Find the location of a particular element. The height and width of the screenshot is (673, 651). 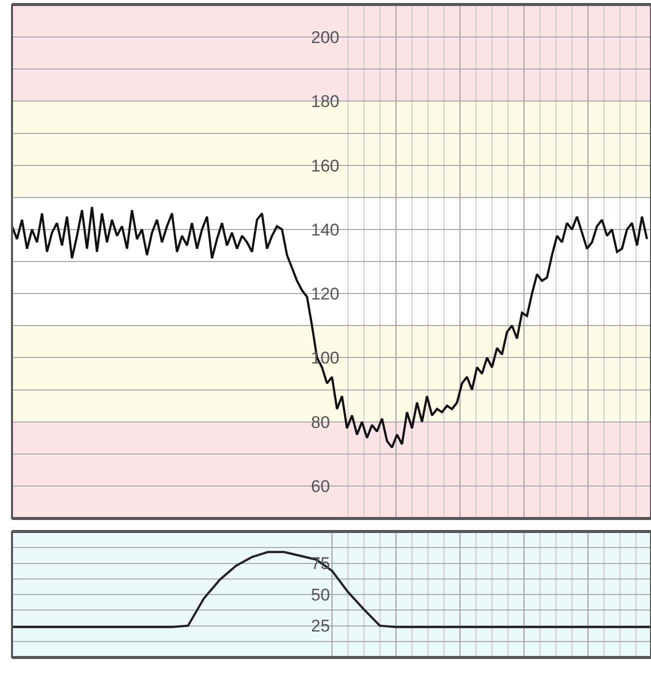

y-tick-label: 25 is located at coordinates (320, 626).